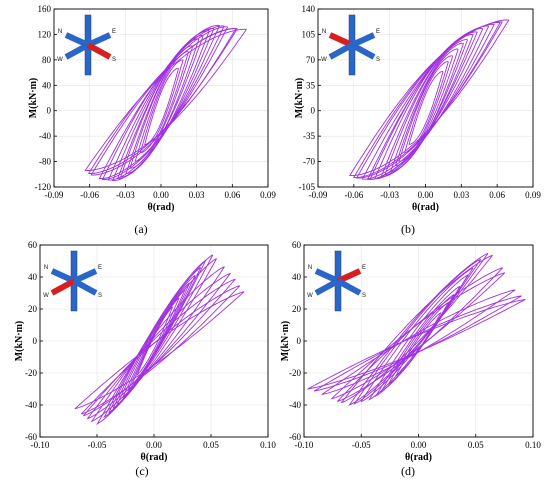  I want to click on y-tick-label: -40, so click(31, 405).